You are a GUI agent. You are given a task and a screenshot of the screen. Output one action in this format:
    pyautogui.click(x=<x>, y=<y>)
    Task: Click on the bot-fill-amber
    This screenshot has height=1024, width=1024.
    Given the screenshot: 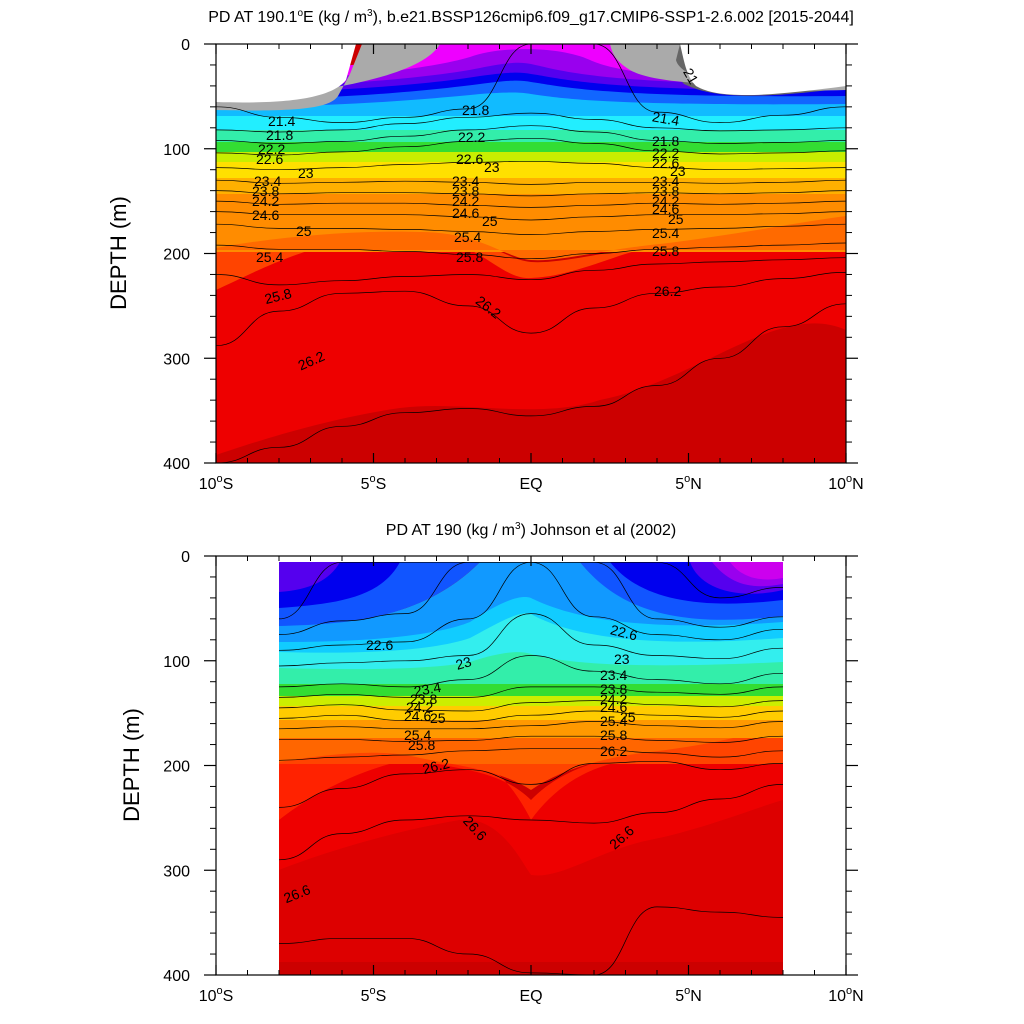 What is the action you would take?
    pyautogui.click(x=531, y=728)
    